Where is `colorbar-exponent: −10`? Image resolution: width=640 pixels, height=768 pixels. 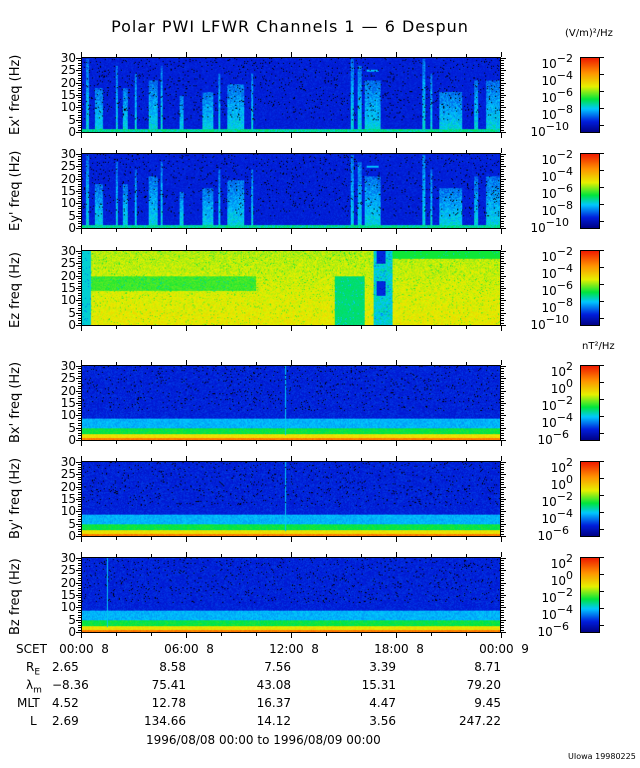 colorbar-exponent: −10 is located at coordinates (557, 319).